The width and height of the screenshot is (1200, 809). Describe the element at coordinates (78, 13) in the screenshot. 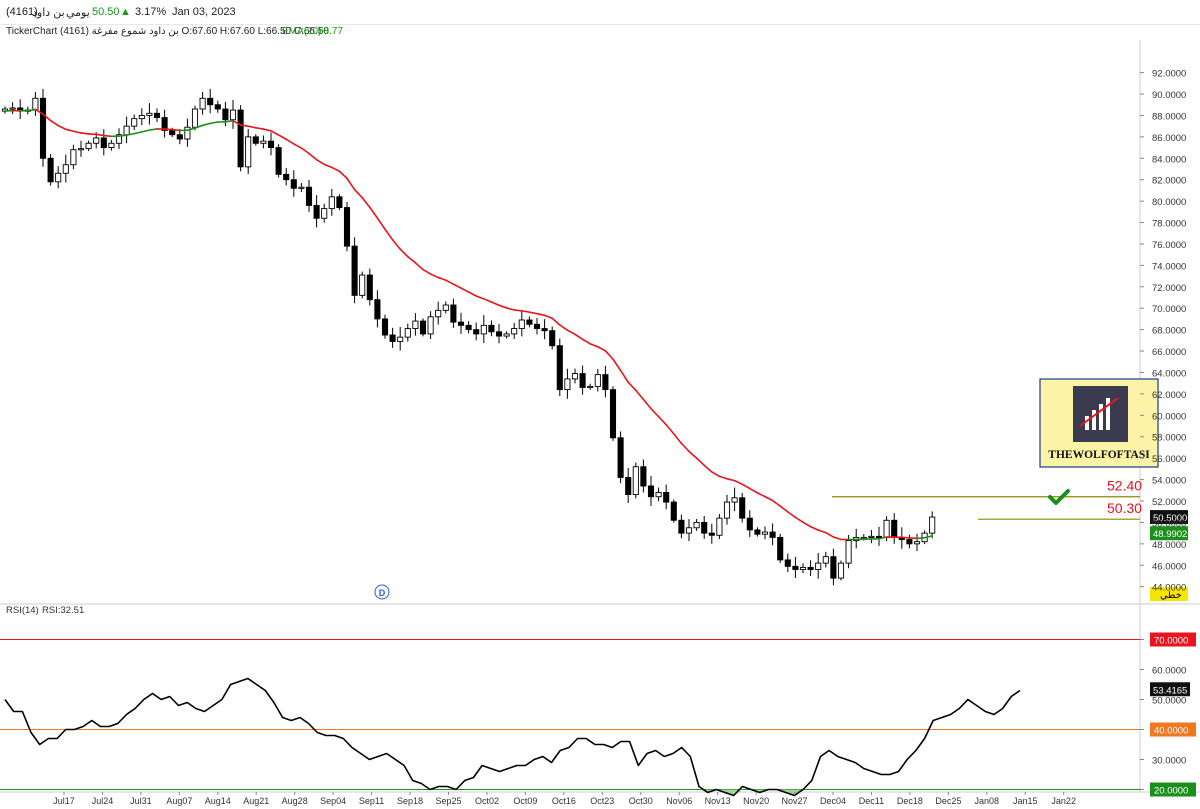

I see `period-label: يومي` at that location.